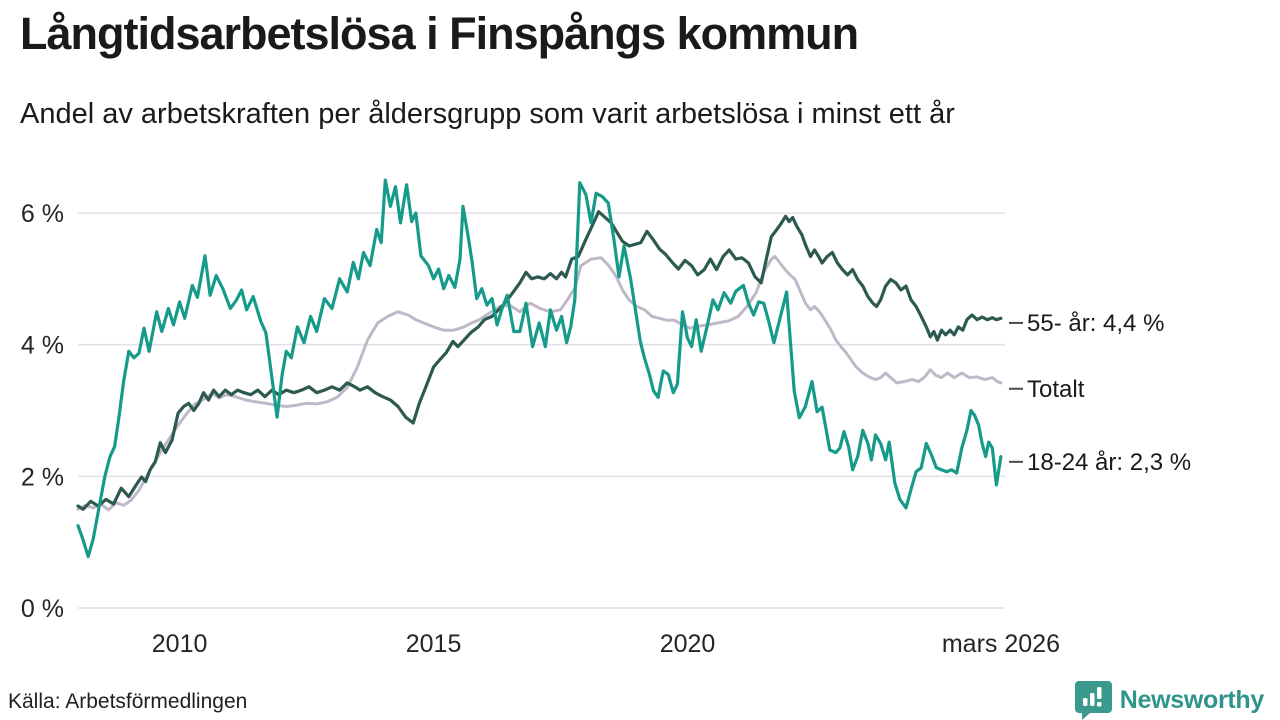 The width and height of the screenshot is (1280, 720). Describe the element at coordinates (180, 644) in the screenshot. I see `x-tick-label: 2010` at that location.